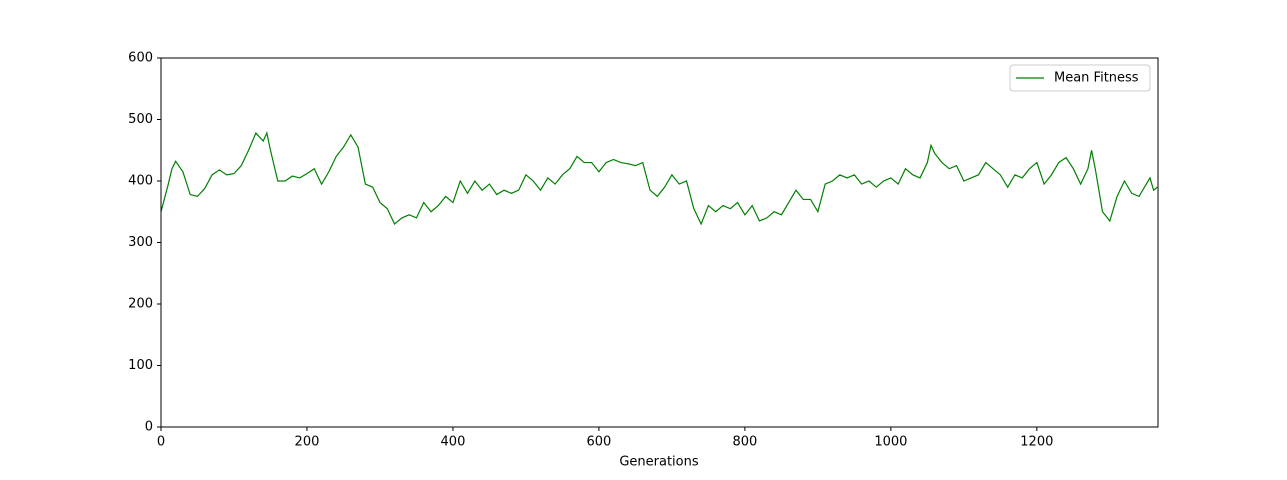 The width and height of the screenshot is (1287, 480). What do you see at coordinates (149, 427) in the screenshot?
I see `y-tick-label: 0` at bounding box center [149, 427].